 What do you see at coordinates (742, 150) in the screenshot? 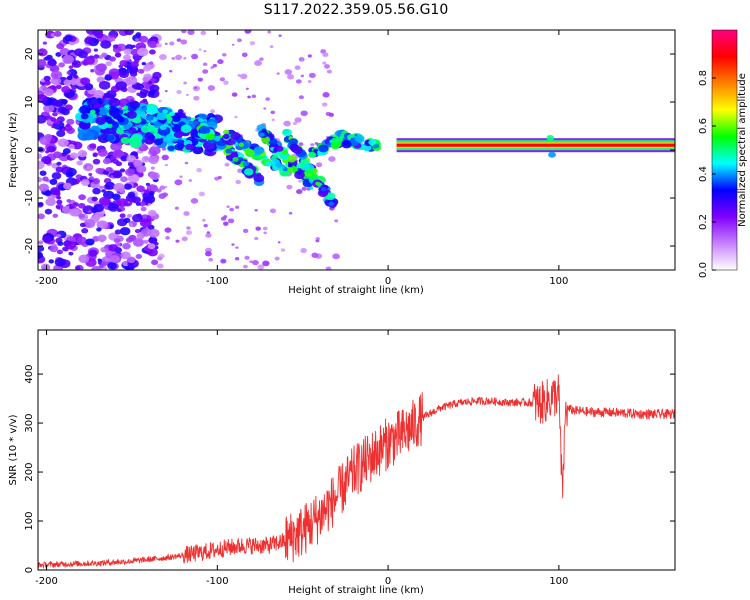
I see `colorbar-label: Normalized spectral amplitude` at bounding box center [742, 150].